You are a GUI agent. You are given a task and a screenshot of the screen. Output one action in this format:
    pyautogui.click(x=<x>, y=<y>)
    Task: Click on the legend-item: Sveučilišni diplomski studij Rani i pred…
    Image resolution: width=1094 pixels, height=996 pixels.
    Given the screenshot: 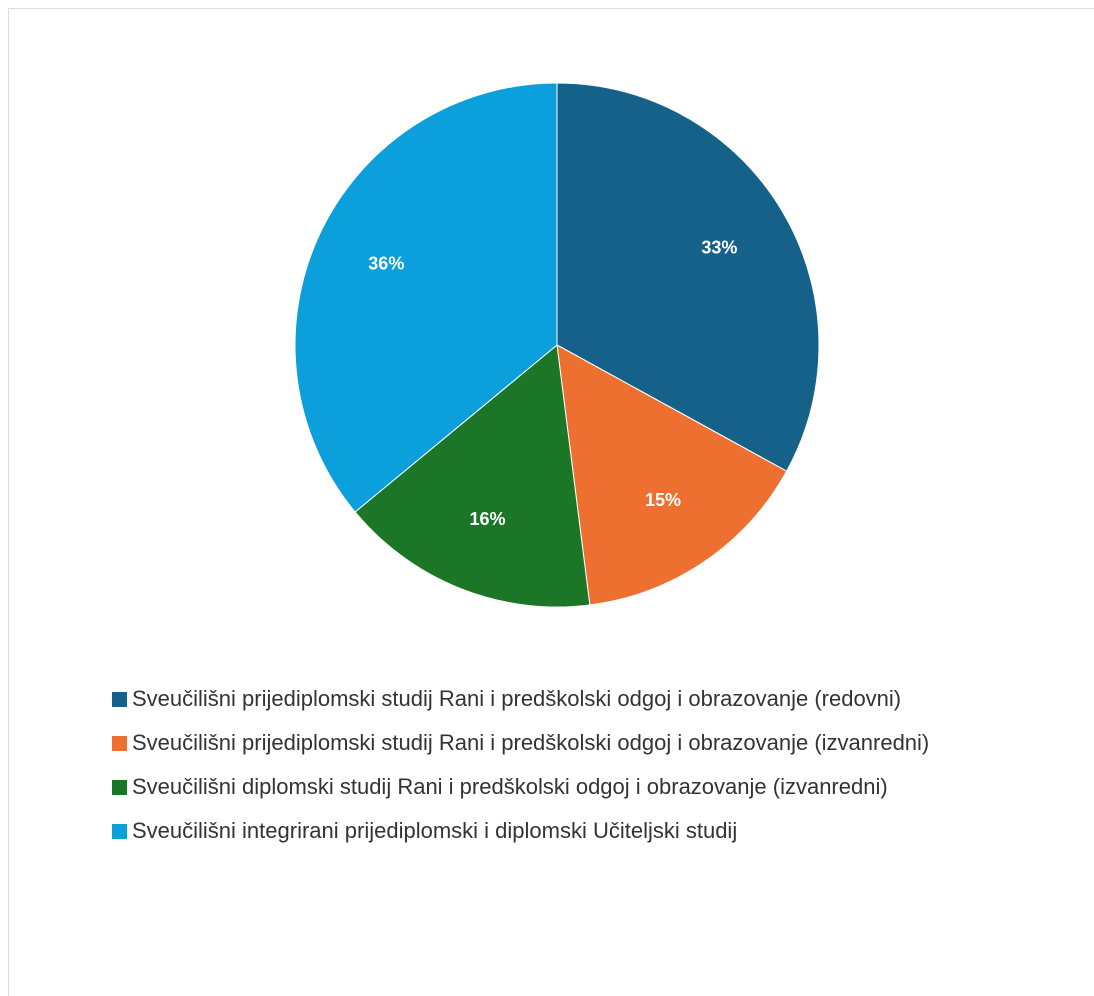 What is the action you would take?
    pyautogui.click(x=562, y=787)
    